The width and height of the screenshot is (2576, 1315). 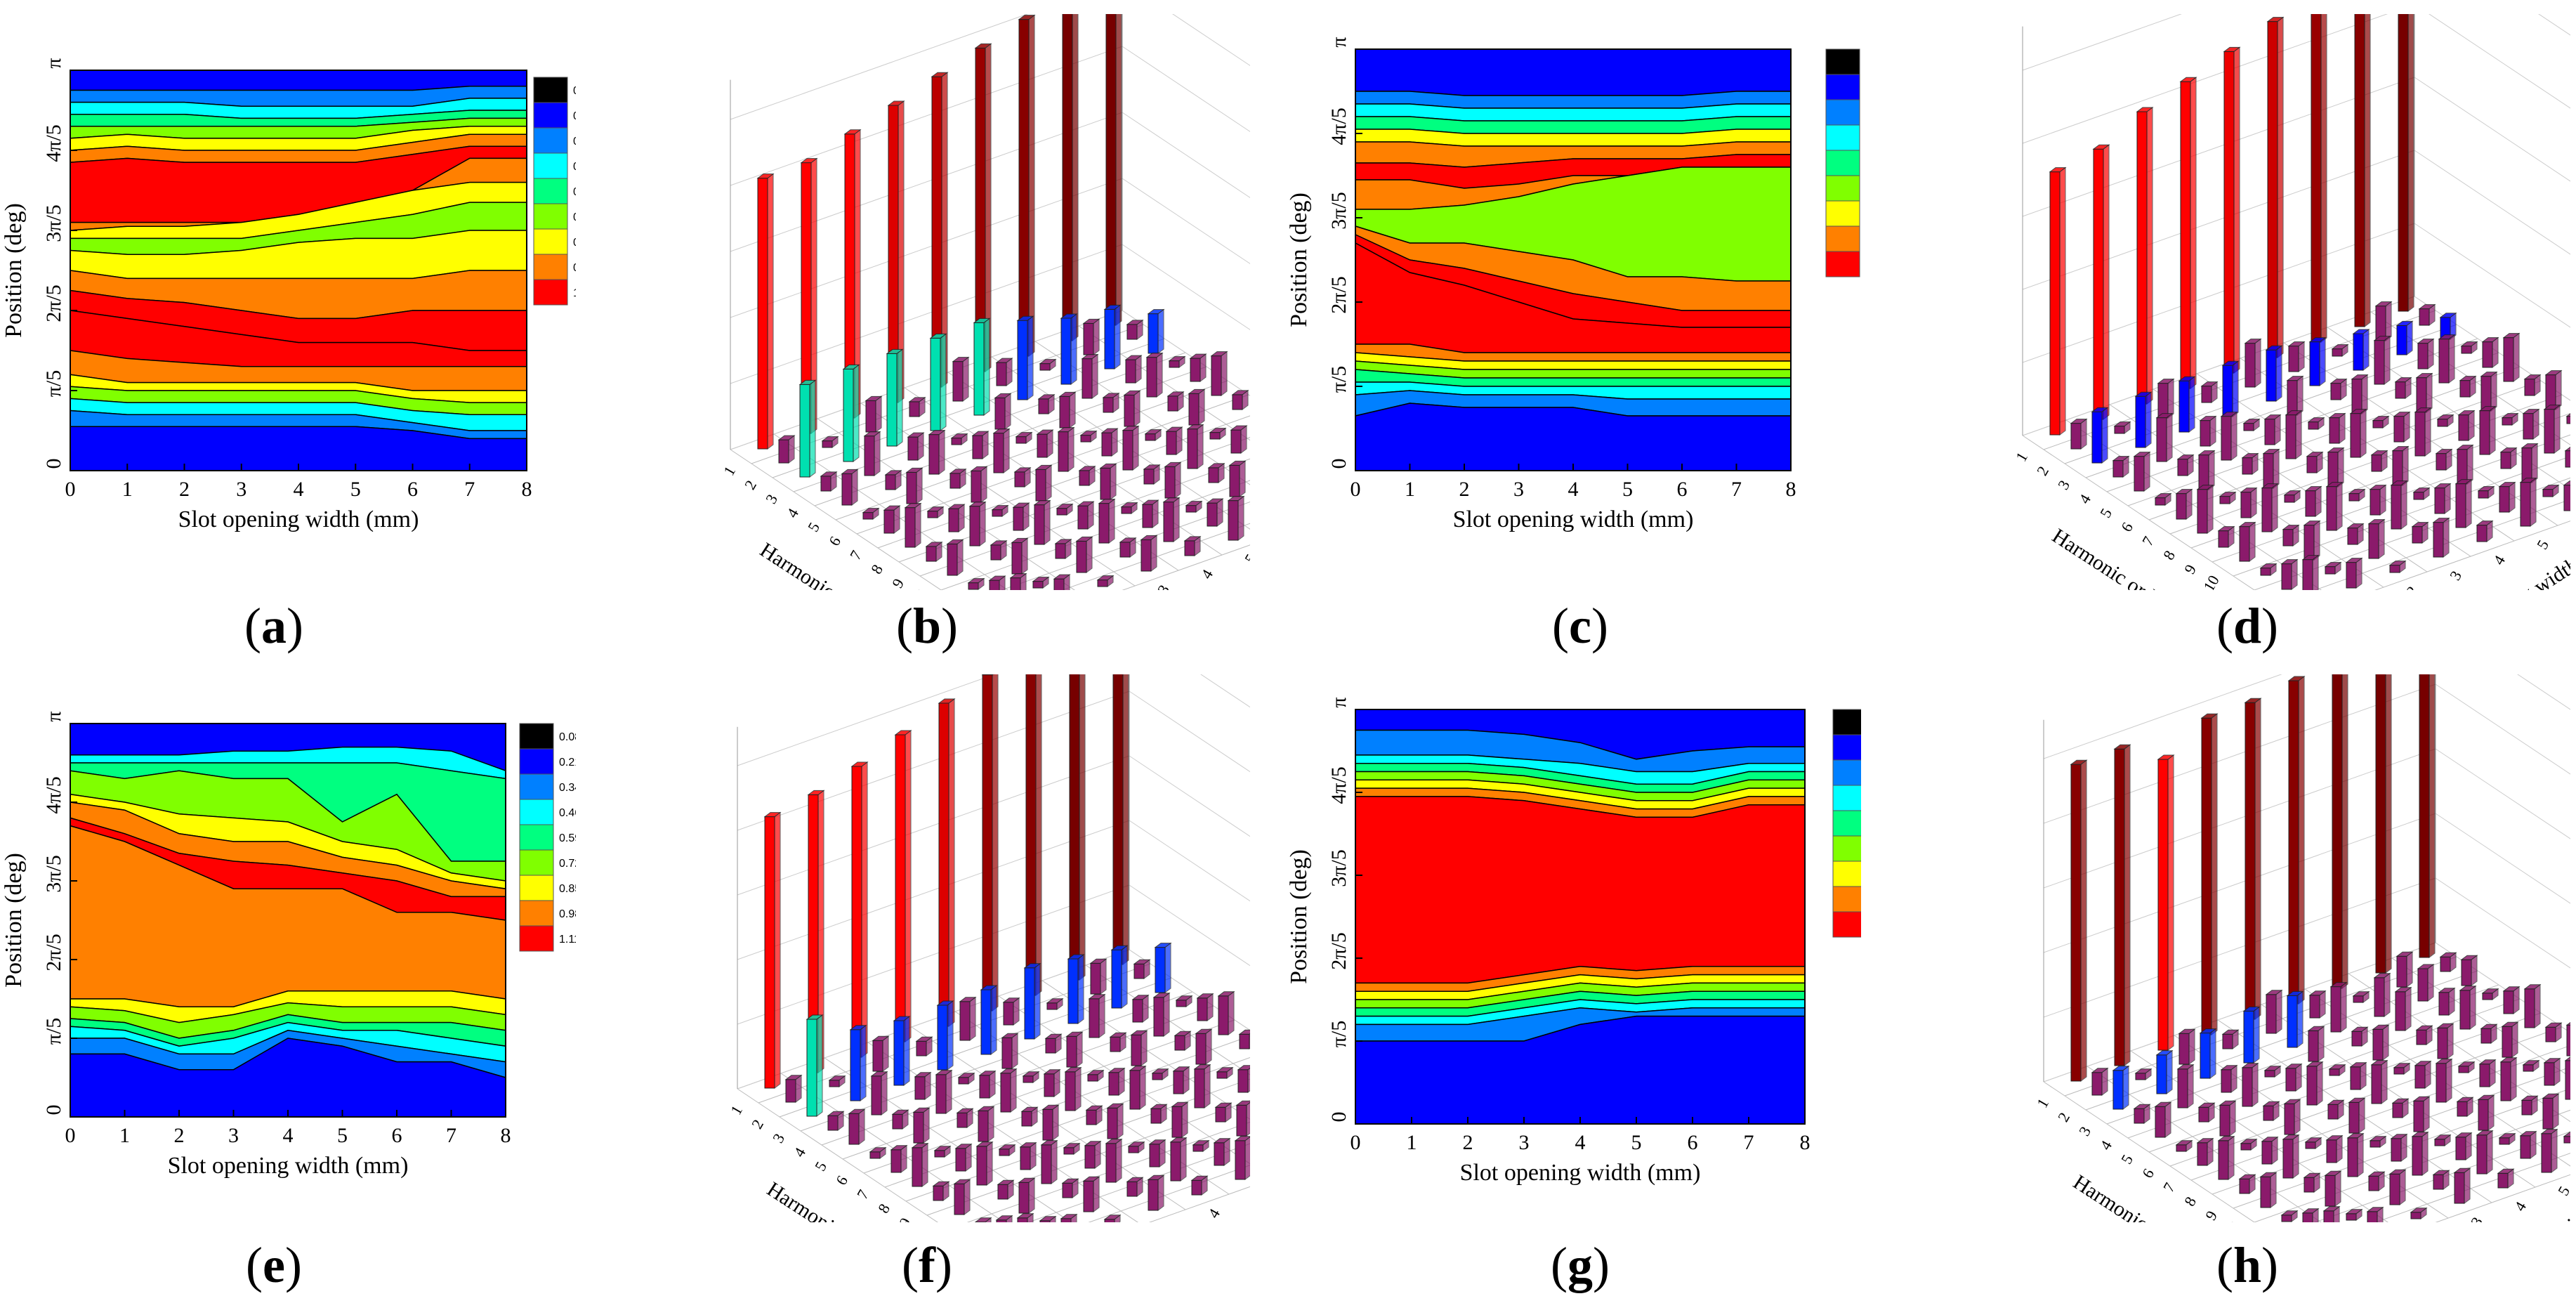 I want to click on colorbar-label: 1.070, so click(x=574, y=293).